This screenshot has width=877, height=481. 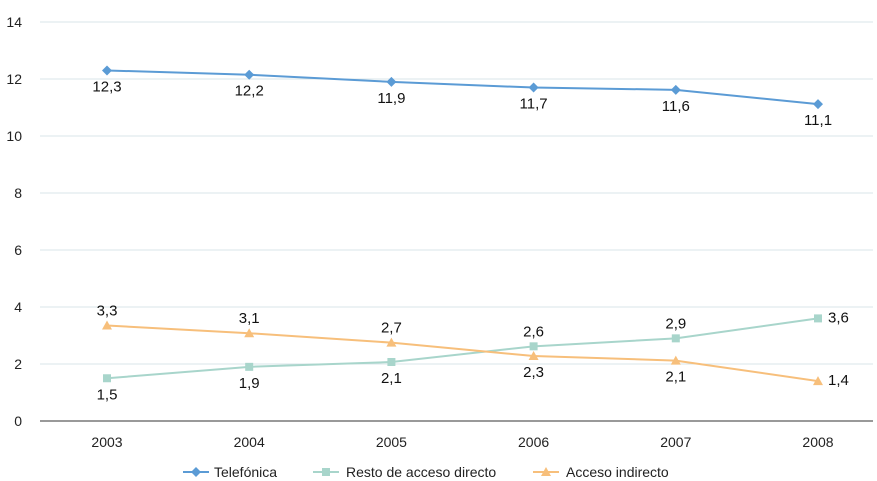 I want to click on series-line-telefonica, so click(x=462, y=87).